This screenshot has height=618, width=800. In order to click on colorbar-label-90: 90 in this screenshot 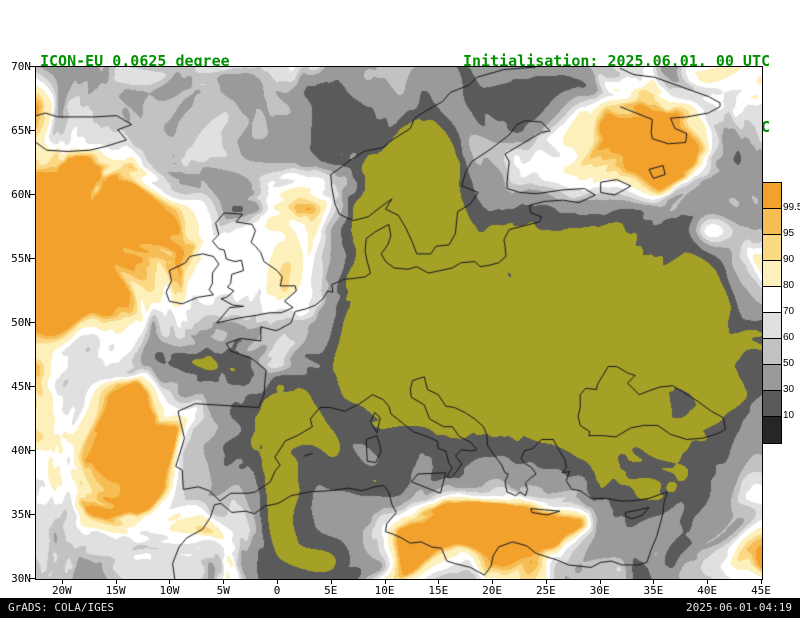, I will do `click(789, 259)`.